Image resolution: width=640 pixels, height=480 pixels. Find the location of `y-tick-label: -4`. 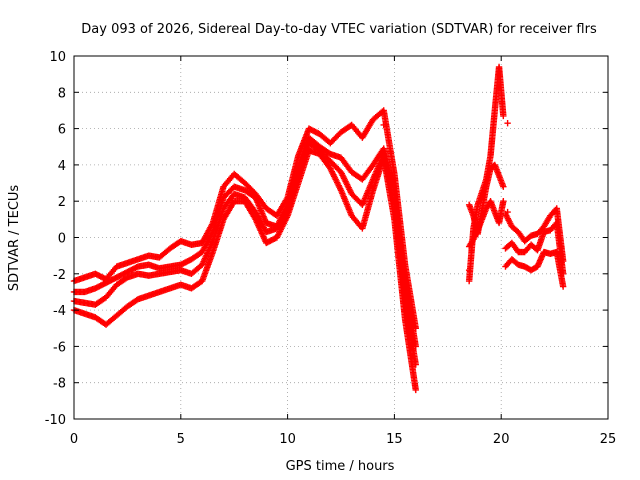

y-tick-label: -4 is located at coordinates (59, 311).